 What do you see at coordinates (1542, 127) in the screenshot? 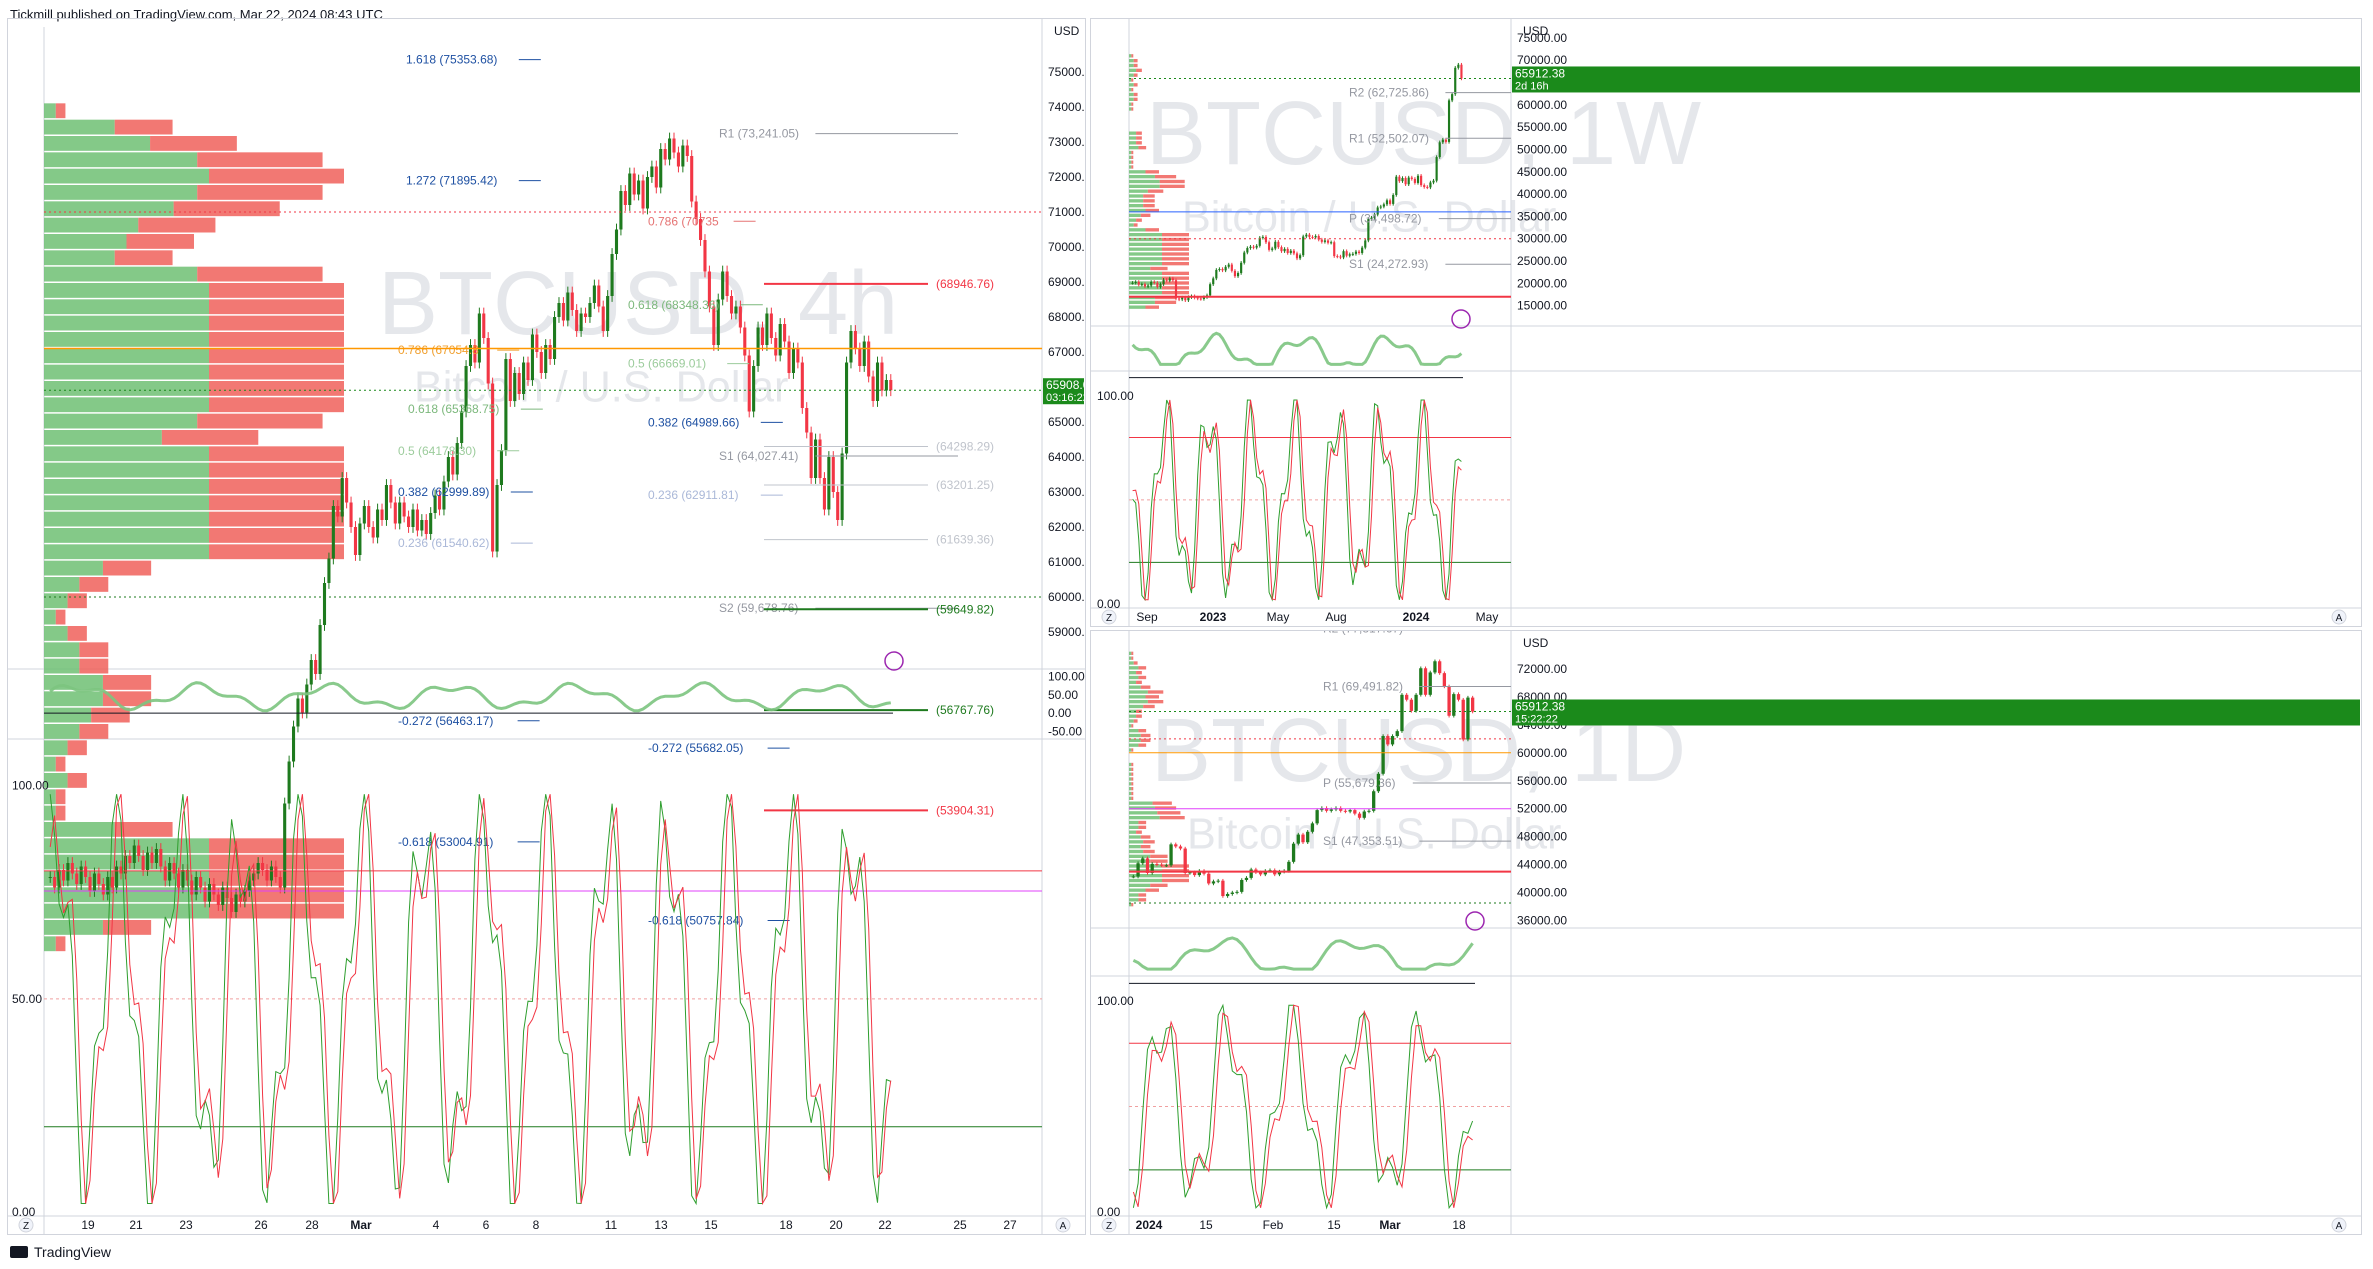
I see `price-axis-tick: 55000.00` at bounding box center [1542, 127].